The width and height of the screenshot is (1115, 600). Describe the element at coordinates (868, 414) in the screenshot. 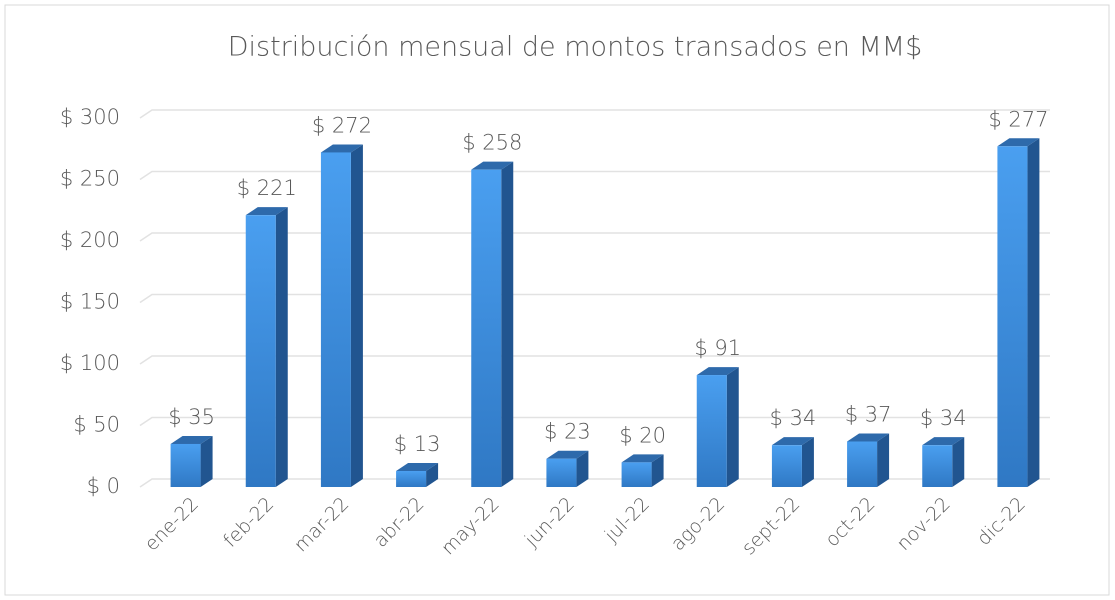

I see `data-label: $ 37` at that location.